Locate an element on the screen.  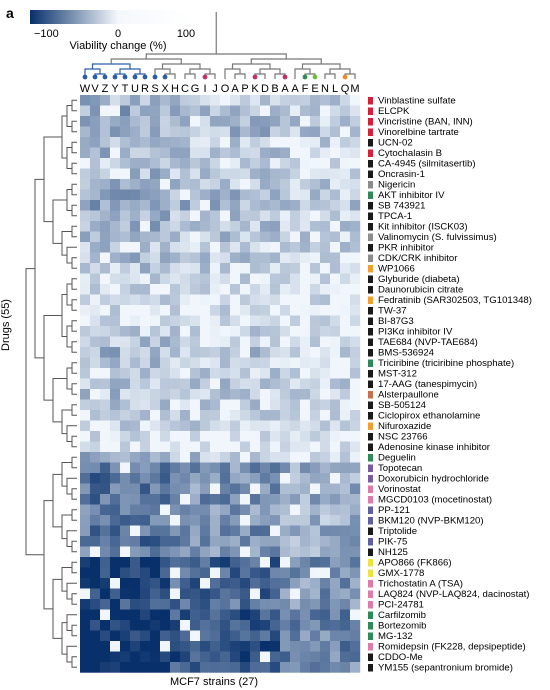
column-dendrogram-branch is located at coordinates (111, 66).